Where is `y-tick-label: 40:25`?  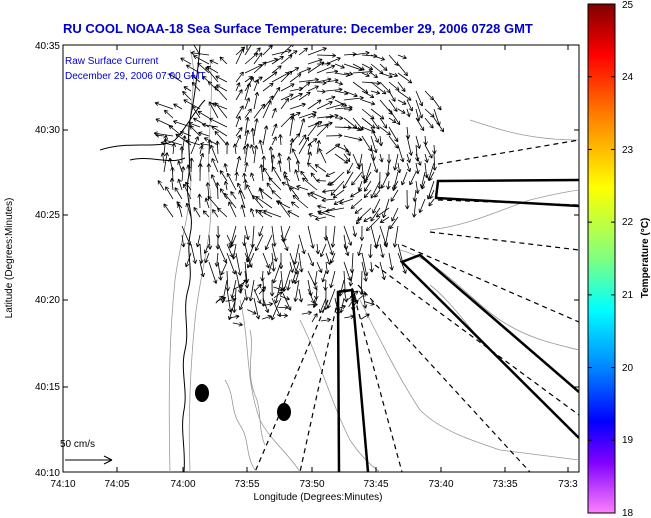 y-tick-label: 40:25 is located at coordinates (47, 215).